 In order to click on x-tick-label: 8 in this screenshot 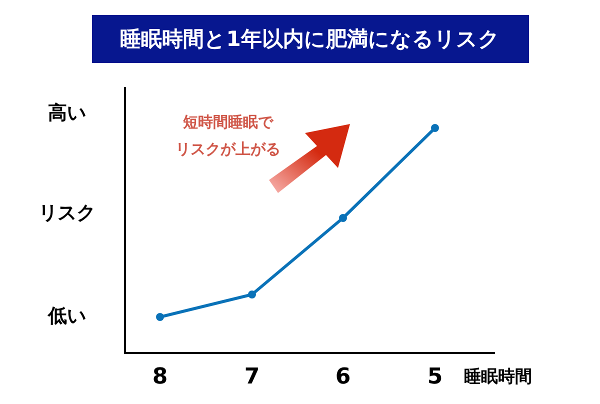, I will do `click(160, 377)`.